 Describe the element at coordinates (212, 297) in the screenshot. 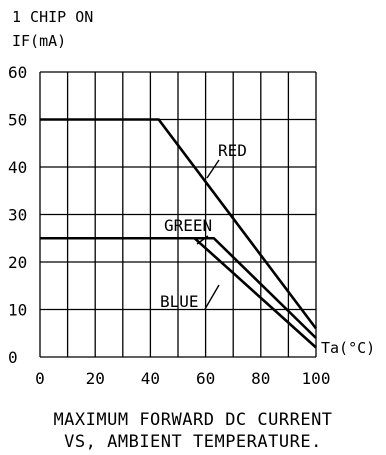

I see `leader-line-blue` at that location.